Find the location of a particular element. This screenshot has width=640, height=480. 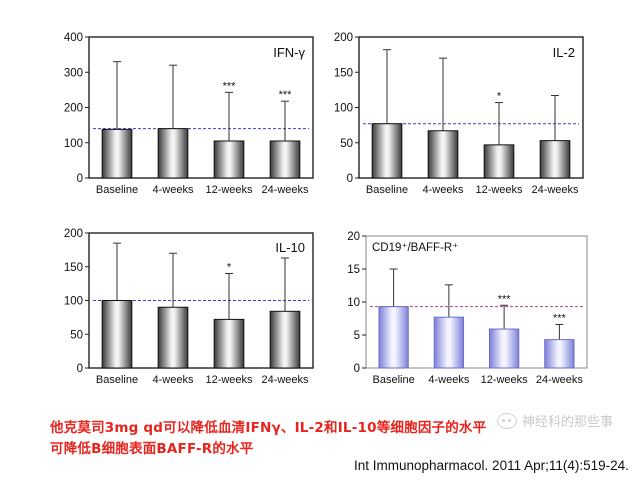

wechat-icon is located at coordinates (507, 420).